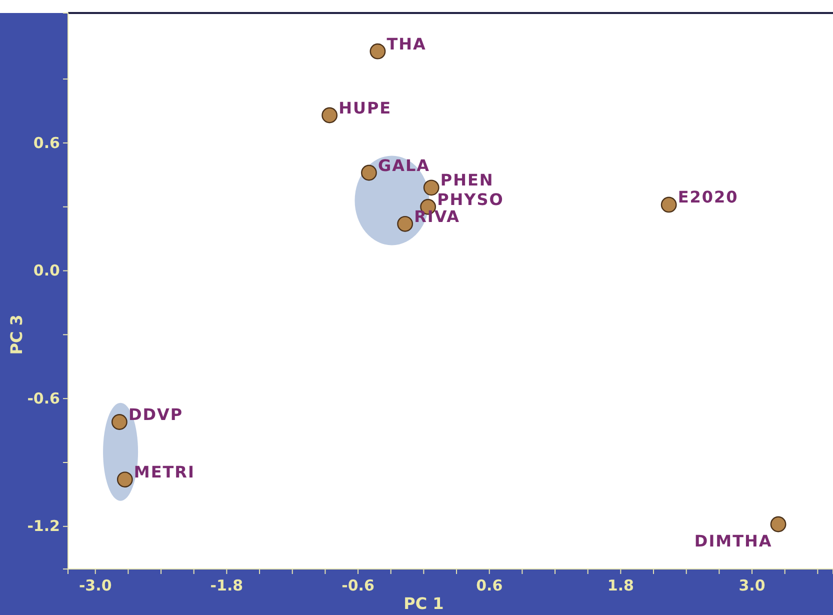  I want to click on y-tick-label: -1.2, so click(43, 526).